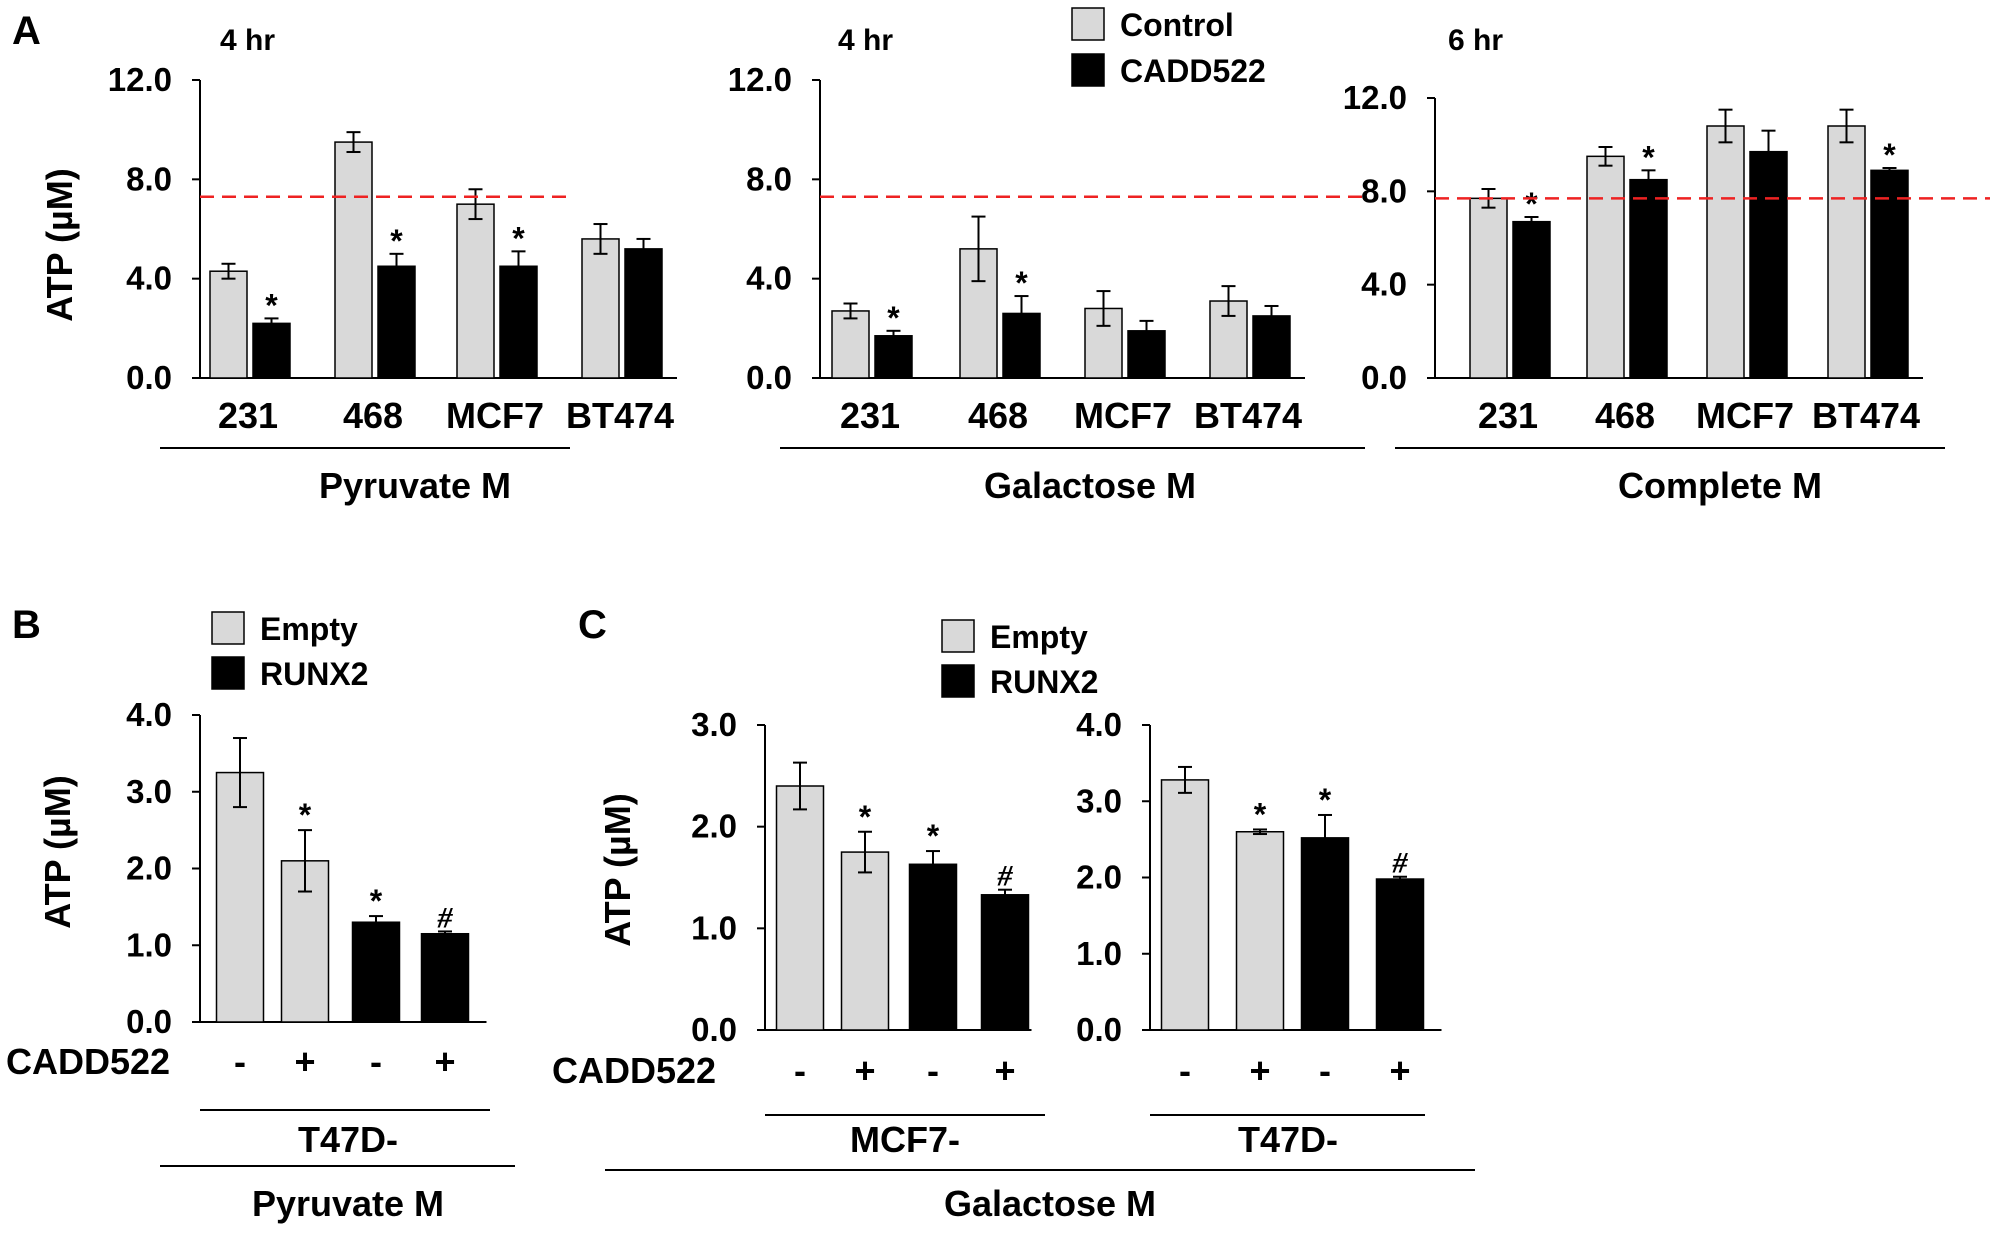  I want to click on panel-letter-a: A, so click(26, 31).